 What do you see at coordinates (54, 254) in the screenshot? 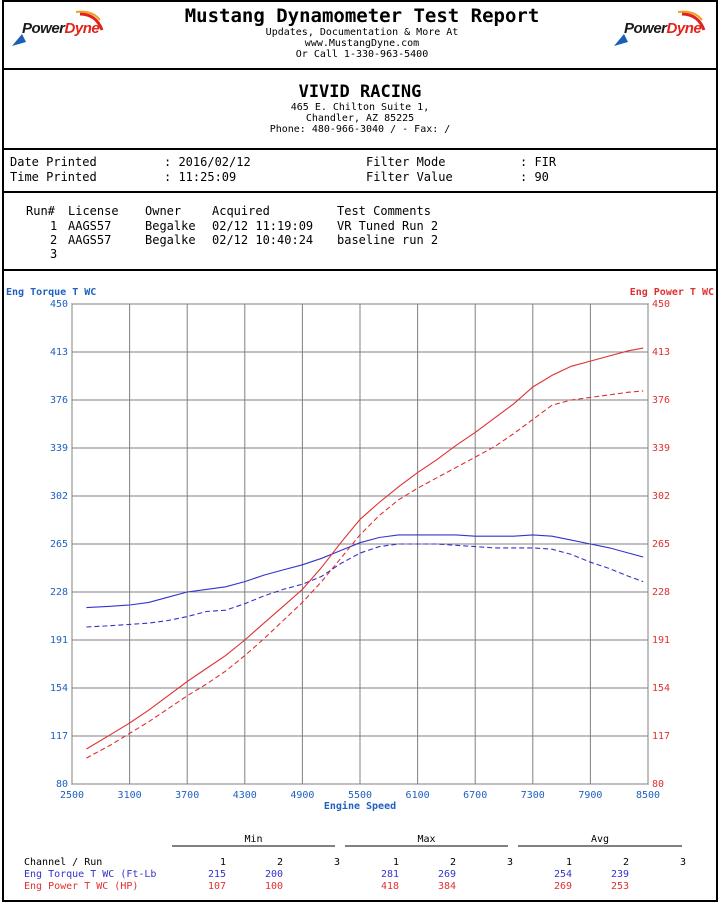
I see `run-number: 3` at bounding box center [54, 254].